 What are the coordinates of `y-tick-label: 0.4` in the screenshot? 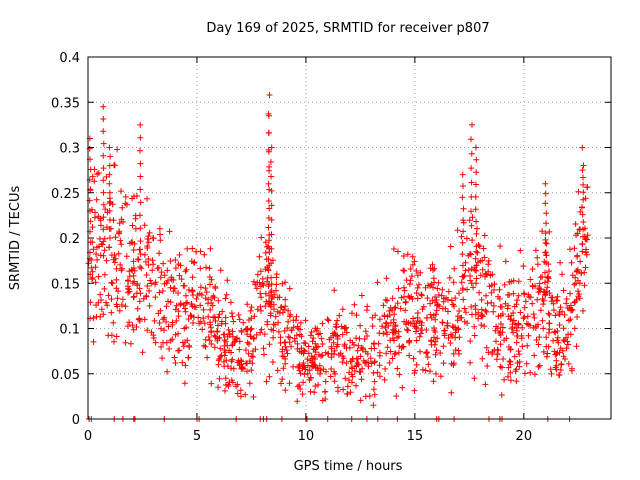 It's located at (69, 58).